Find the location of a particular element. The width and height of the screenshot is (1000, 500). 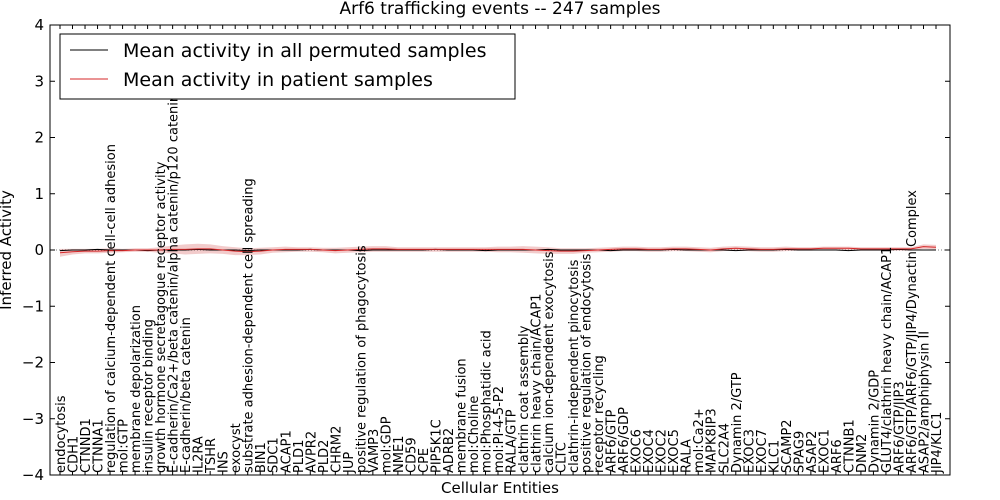

category-label: SDC1 is located at coordinates (274, 455).